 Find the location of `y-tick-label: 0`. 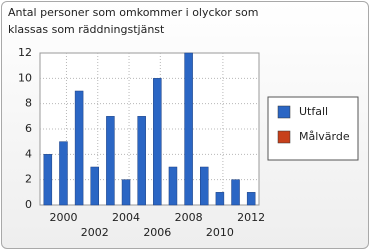

y-tick-label: 0 is located at coordinates (28, 204).